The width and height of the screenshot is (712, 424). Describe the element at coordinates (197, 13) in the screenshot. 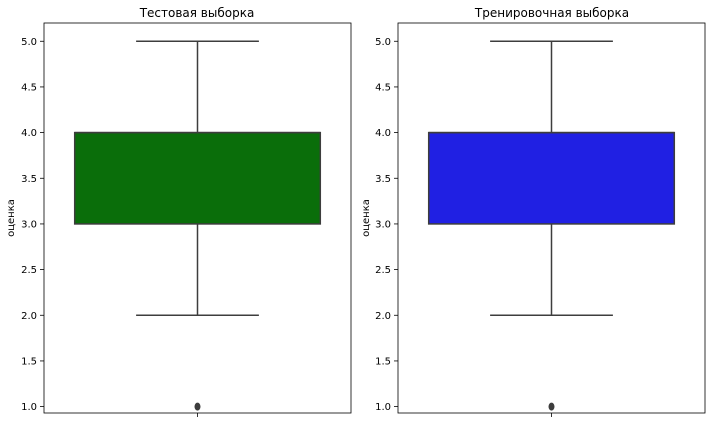

I see `chart-title-test: Тестовая выборка` at that location.